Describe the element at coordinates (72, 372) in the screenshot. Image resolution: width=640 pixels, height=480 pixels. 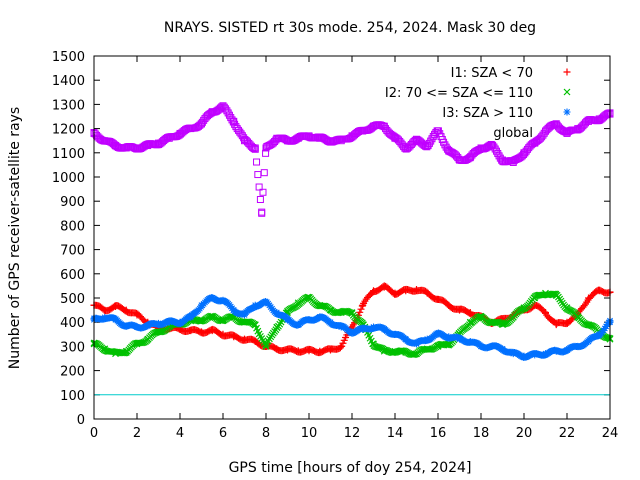
I see `y-tick-label: 200` at that location.